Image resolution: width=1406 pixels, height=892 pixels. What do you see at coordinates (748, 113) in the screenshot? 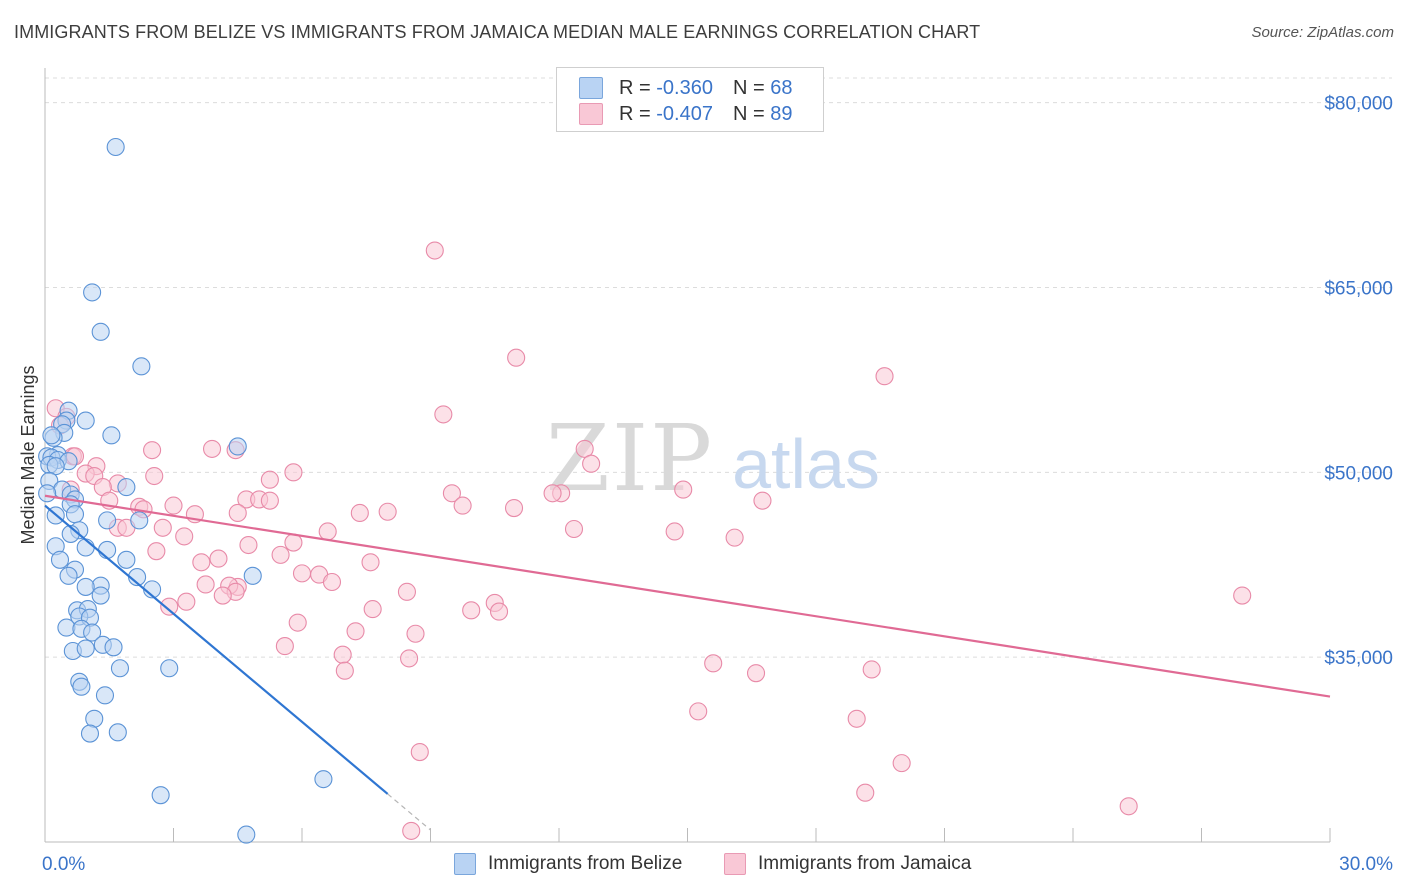
I see `jamaica-n-label: N =` at bounding box center [748, 113].